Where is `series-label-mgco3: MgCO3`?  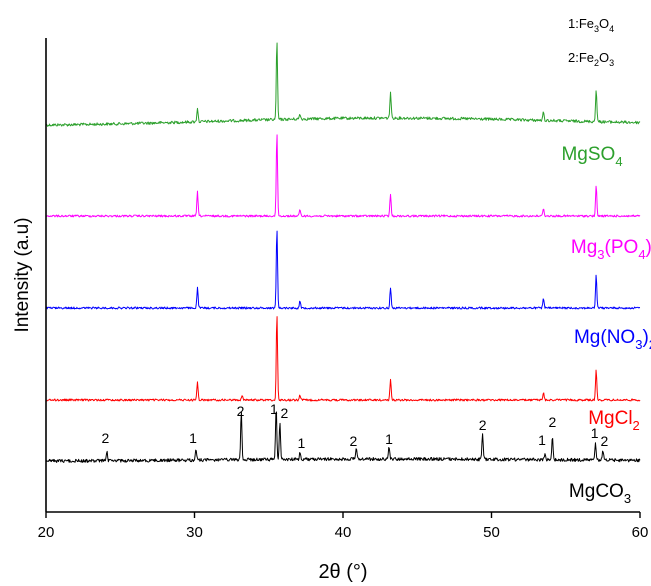
series-label-mgco3: MgCO3 is located at coordinates (600, 493).